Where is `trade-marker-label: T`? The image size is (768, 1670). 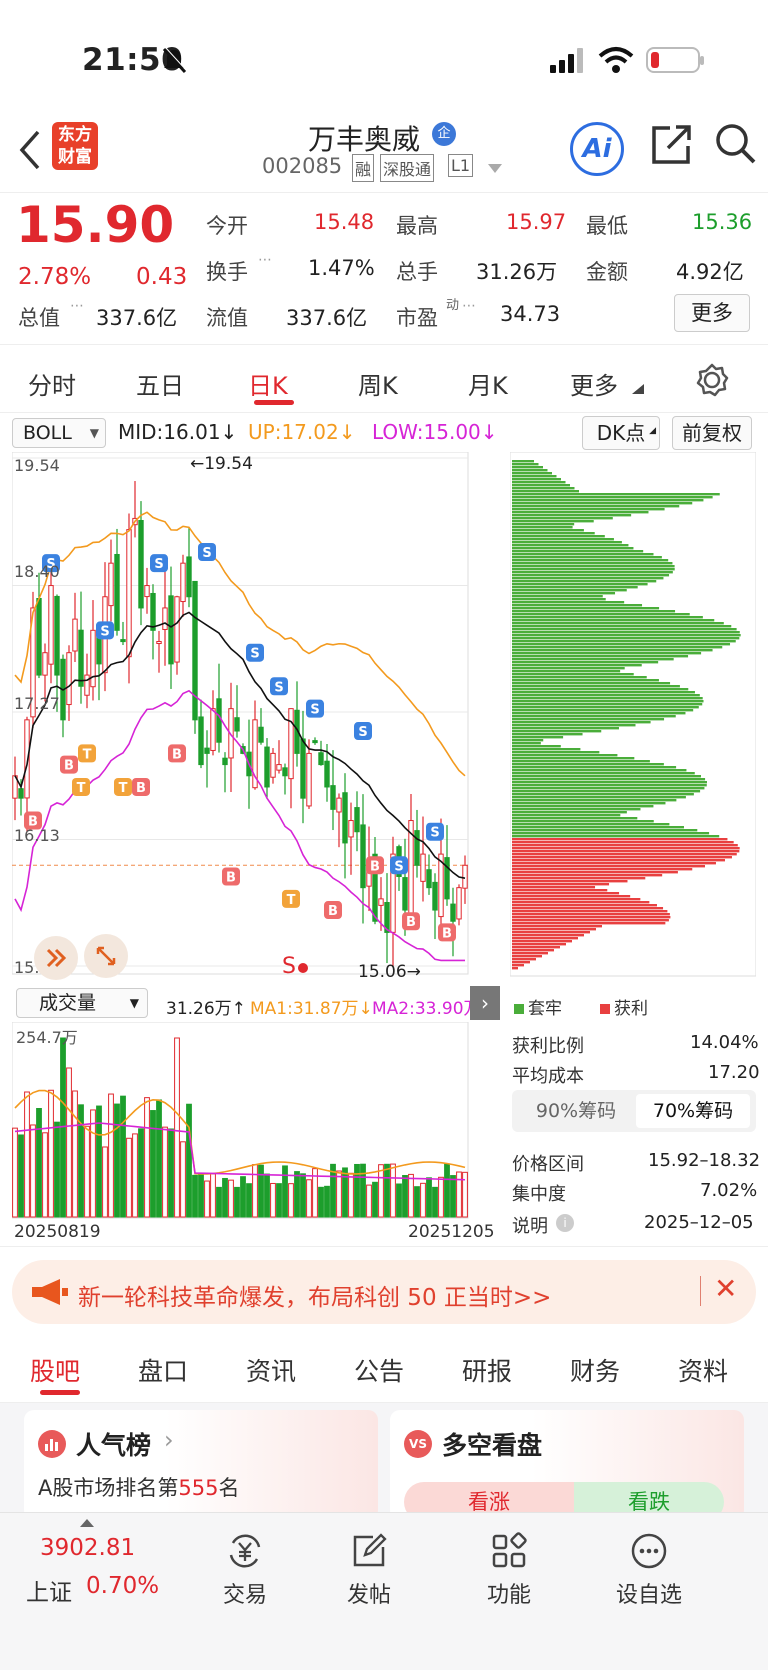
trade-marker-label: T is located at coordinates (81, 788).